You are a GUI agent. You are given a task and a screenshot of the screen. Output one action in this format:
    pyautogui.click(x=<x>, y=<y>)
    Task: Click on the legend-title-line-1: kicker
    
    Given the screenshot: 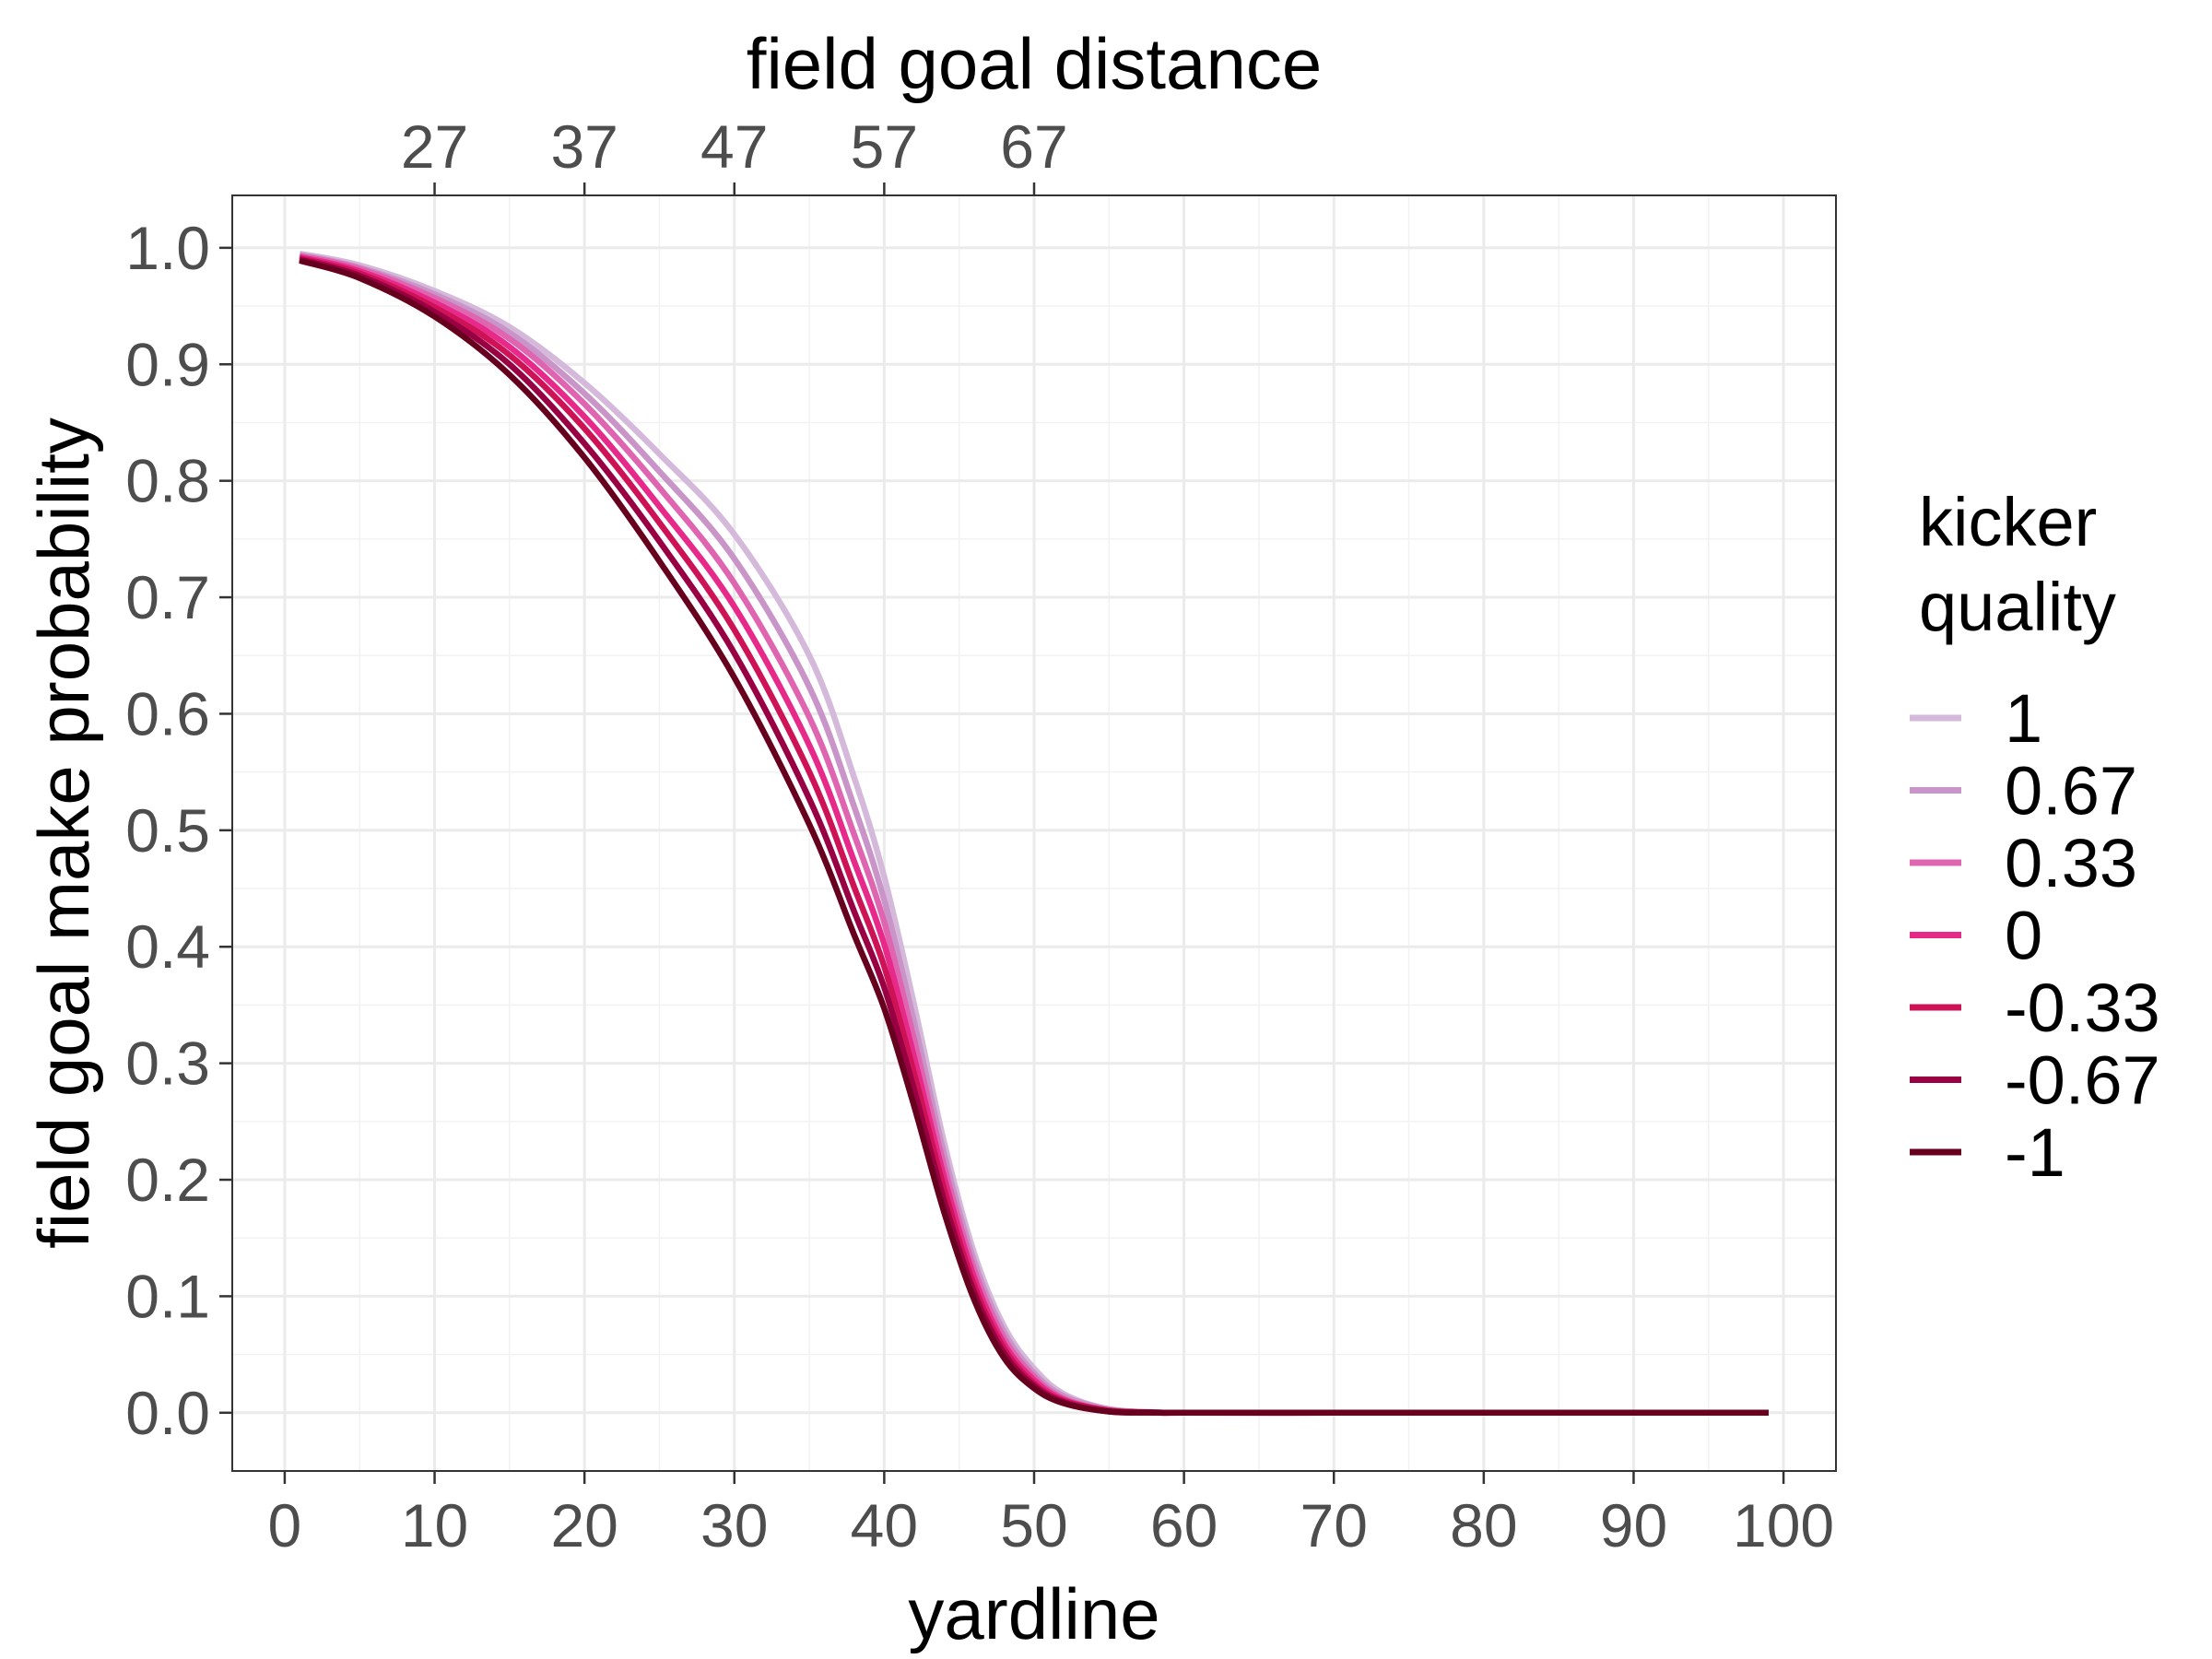 What is the action you would take?
    pyautogui.click(x=2008, y=522)
    